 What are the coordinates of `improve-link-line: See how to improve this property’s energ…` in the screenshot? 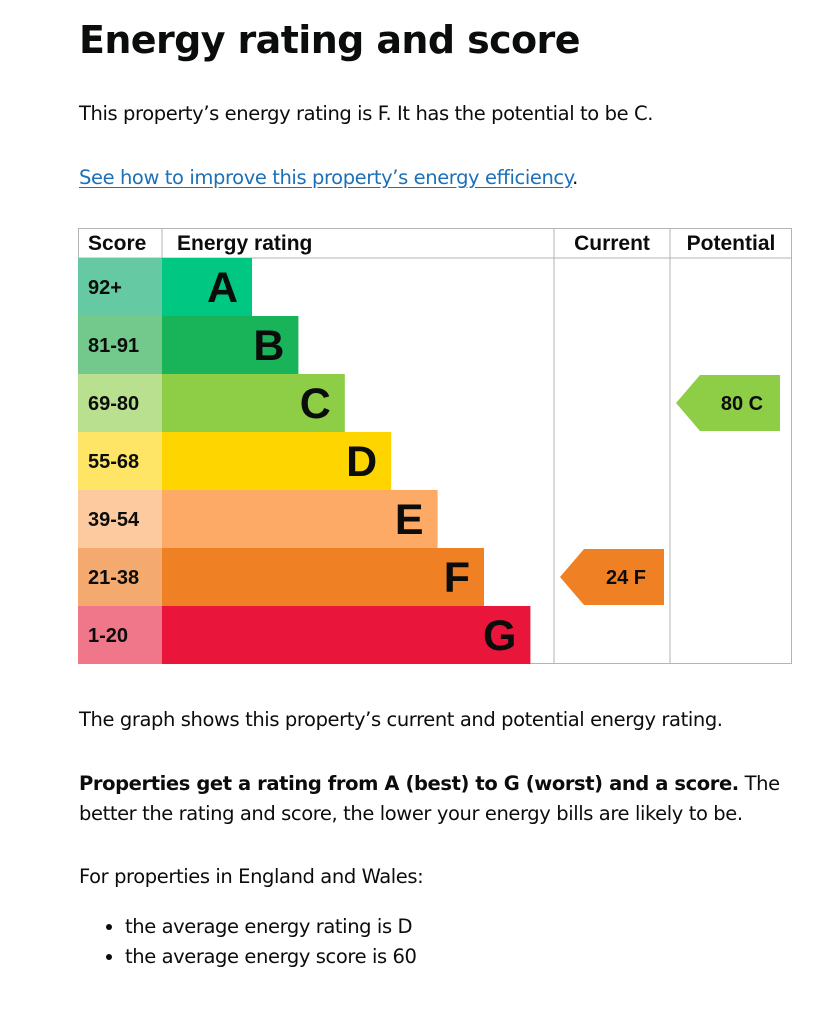 It's located at (328, 177).